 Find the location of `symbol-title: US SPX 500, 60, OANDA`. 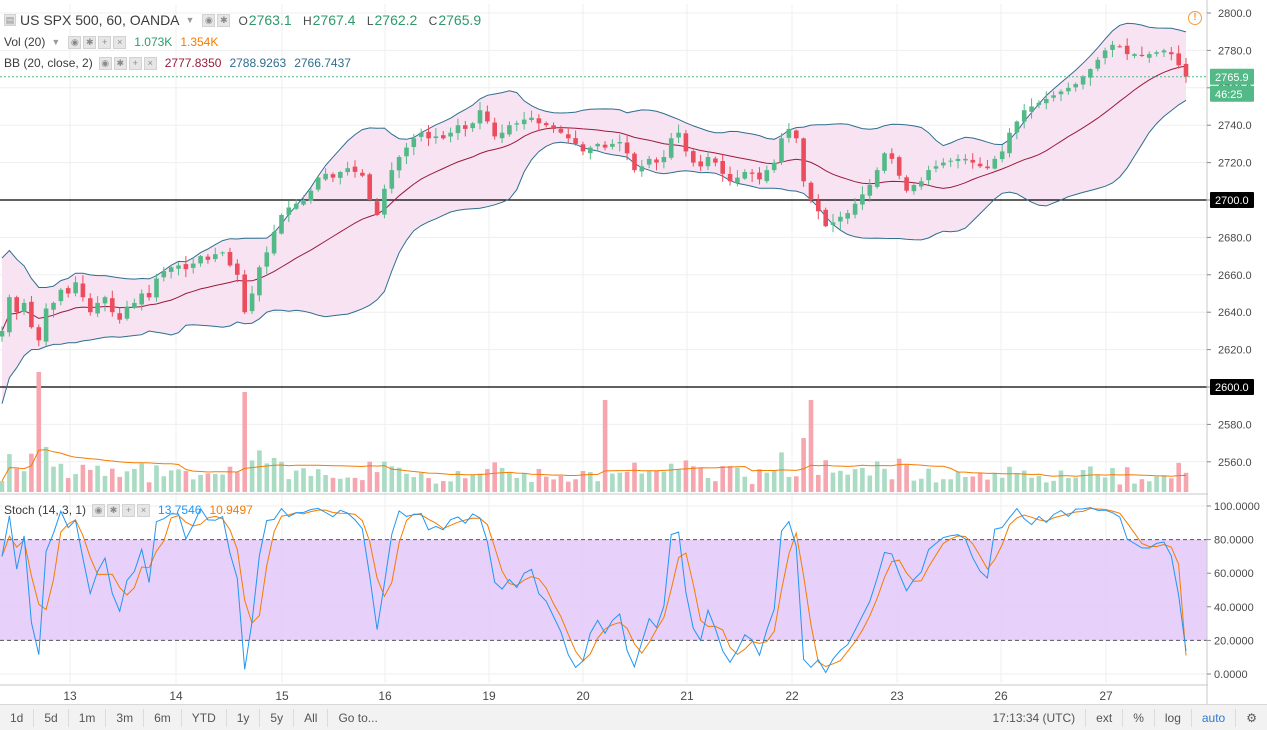

symbol-title: US SPX 500, 60, OANDA is located at coordinates (100, 20).